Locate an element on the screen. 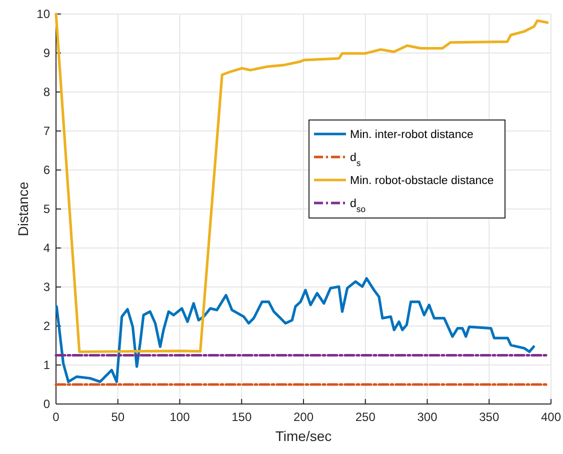 The height and width of the screenshot is (454, 563). x-tick-label: 150 is located at coordinates (242, 417).